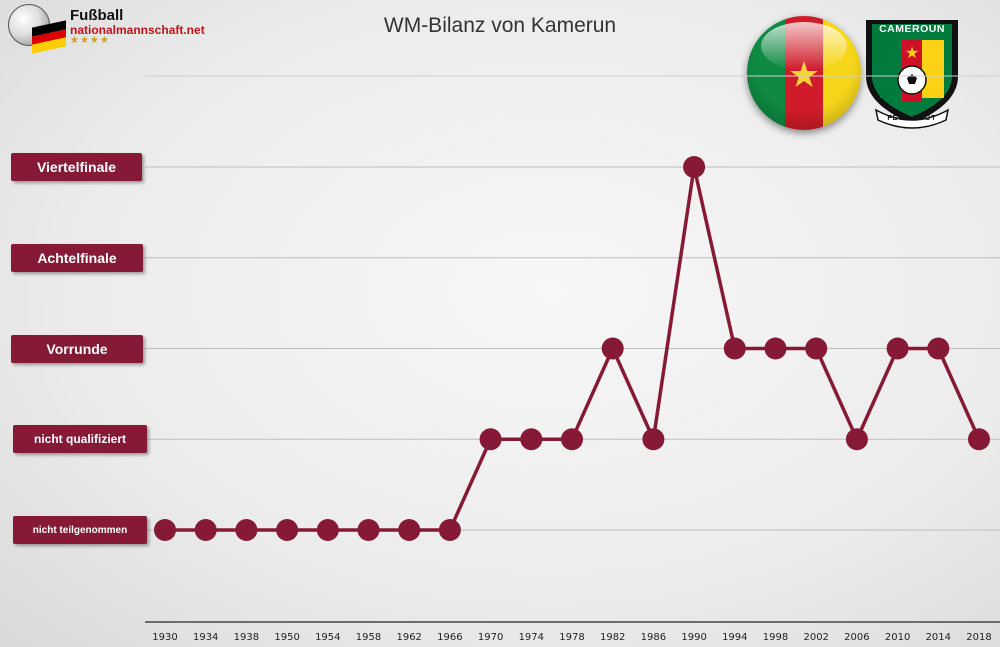 The height and width of the screenshot is (647, 1000). I want to click on x-tick-label: 1990, so click(693, 637).